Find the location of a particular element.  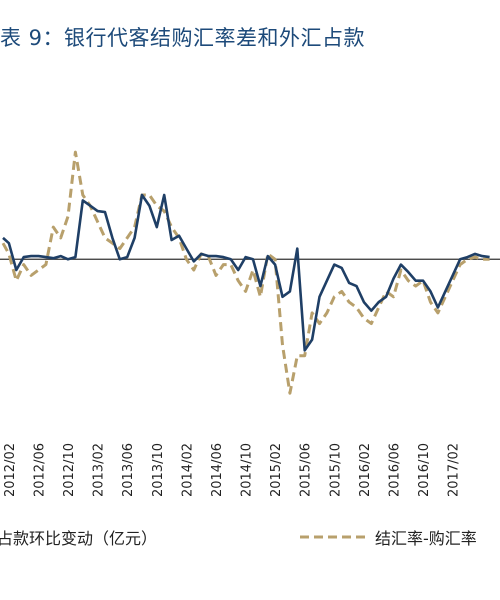

legend-label-reserves-change: 占款环比变动（亿元） is located at coordinates (78, 538).